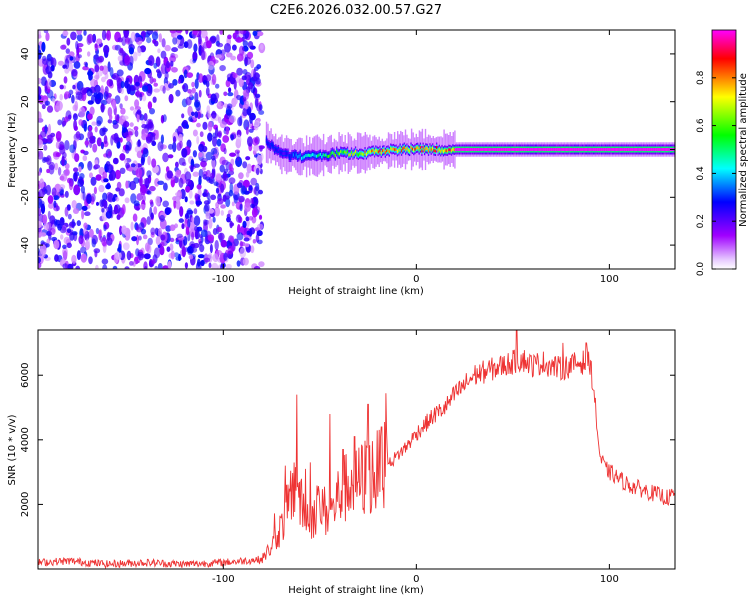 This screenshot has width=750, height=600. I want to click on signal-track, so click(470, 149).